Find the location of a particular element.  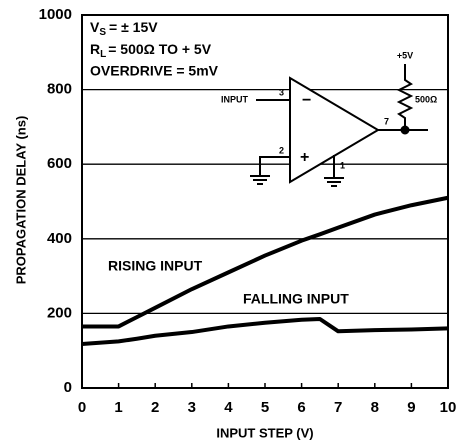

x-tick-label: 10 is located at coordinates (448, 407).